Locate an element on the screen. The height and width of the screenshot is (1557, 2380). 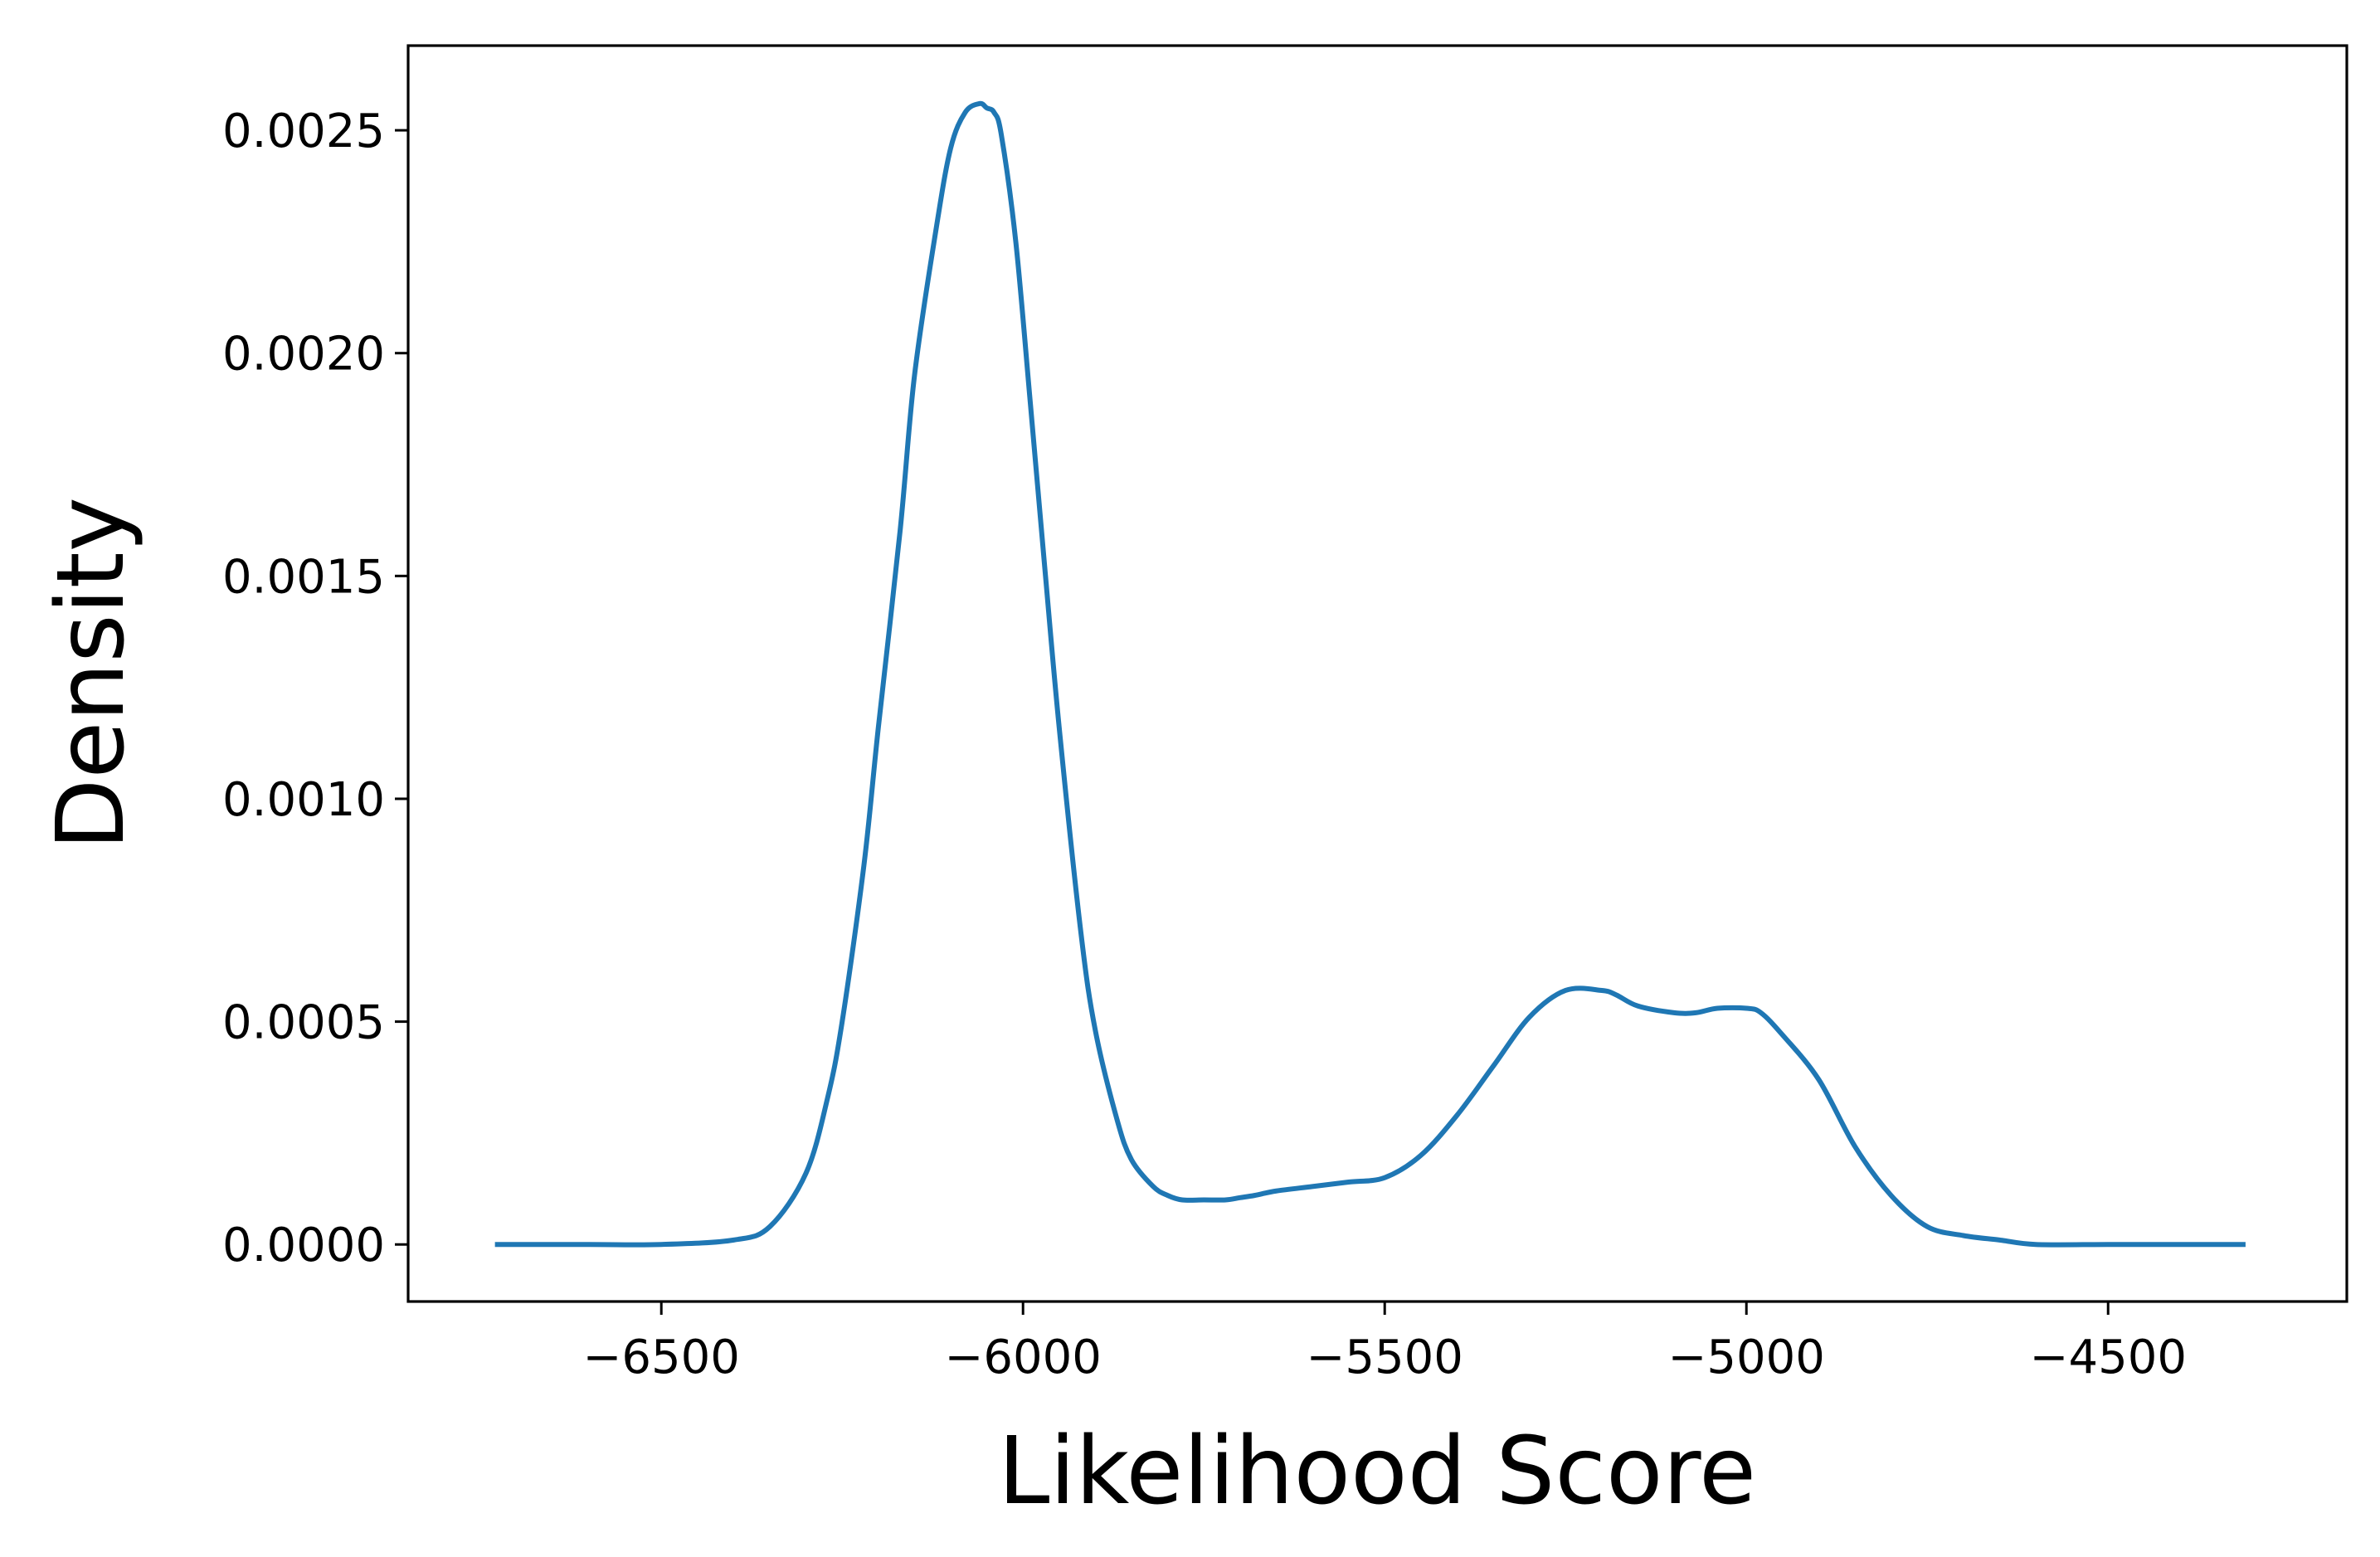
y-tick-label: 0.0015 is located at coordinates (303, 577).